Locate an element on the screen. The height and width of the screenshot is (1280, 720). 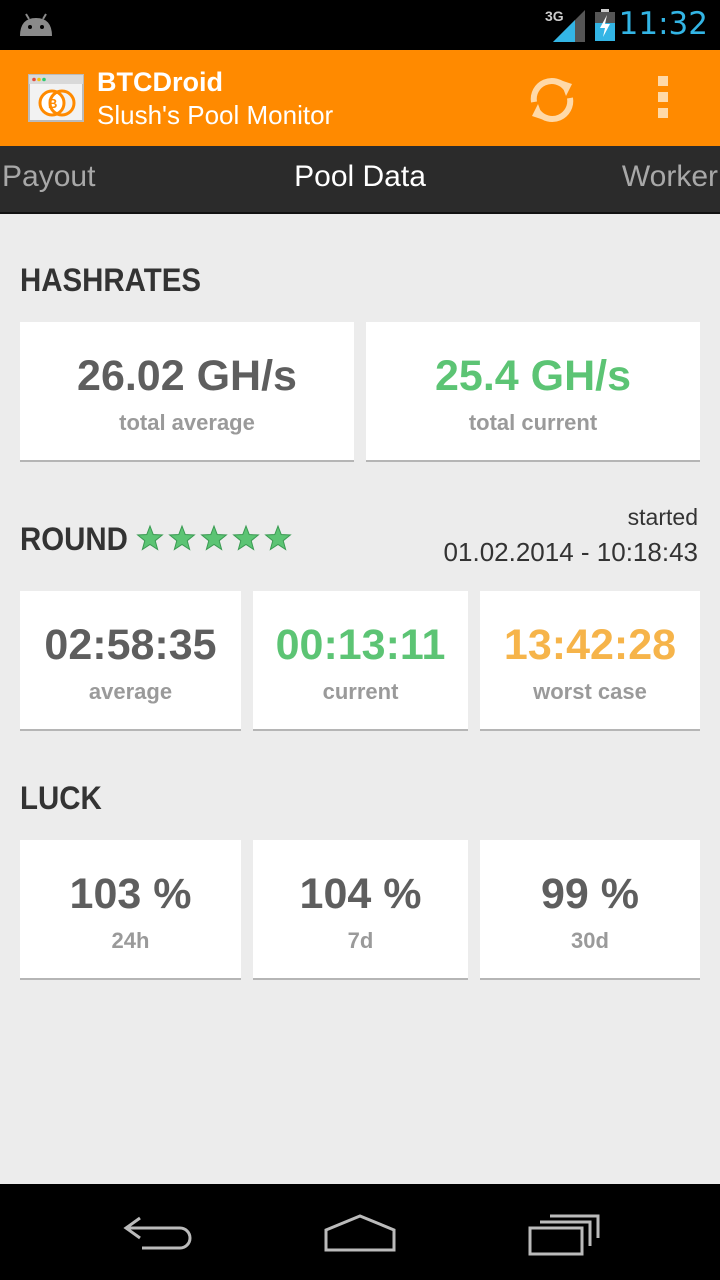
app-subtitle: Slush's Pool Monitor is located at coordinates (215, 115).